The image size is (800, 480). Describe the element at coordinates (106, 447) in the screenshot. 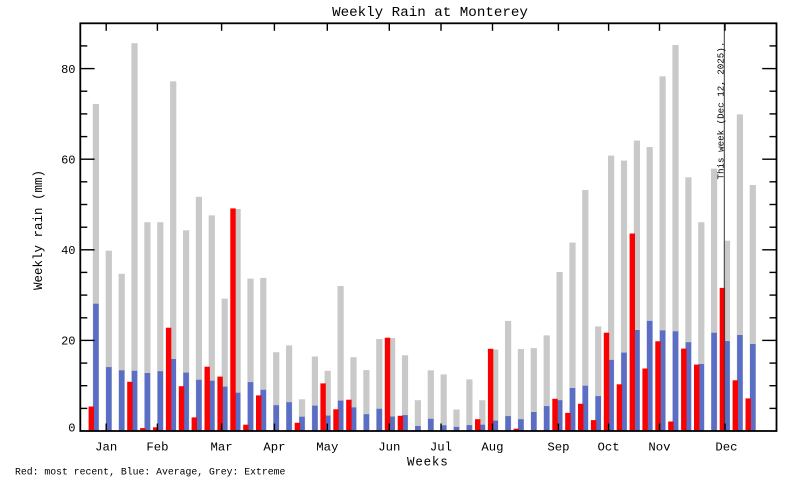

I see `svg-text: Jan` at that location.